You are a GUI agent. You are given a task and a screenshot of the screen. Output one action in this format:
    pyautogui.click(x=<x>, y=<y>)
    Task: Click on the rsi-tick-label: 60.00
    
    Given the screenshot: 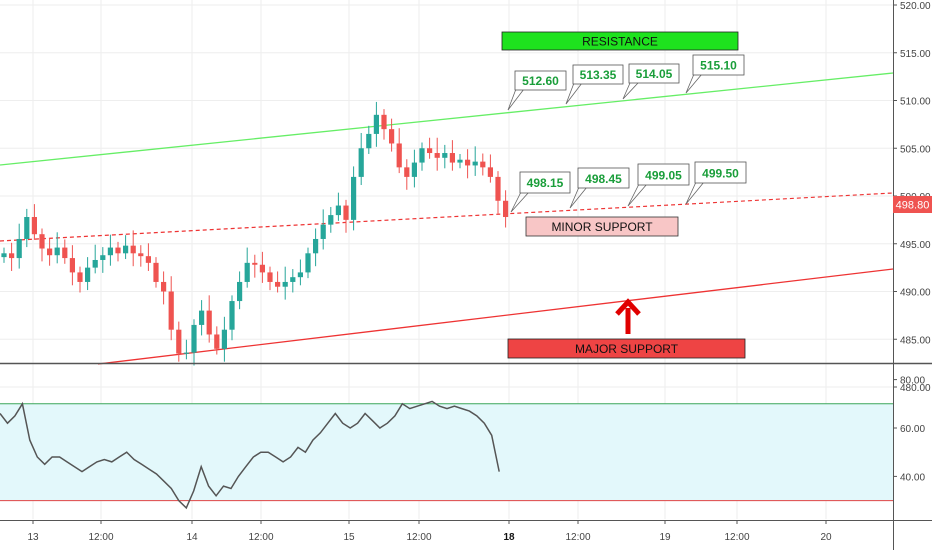 What is the action you would take?
    pyautogui.click(x=912, y=429)
    